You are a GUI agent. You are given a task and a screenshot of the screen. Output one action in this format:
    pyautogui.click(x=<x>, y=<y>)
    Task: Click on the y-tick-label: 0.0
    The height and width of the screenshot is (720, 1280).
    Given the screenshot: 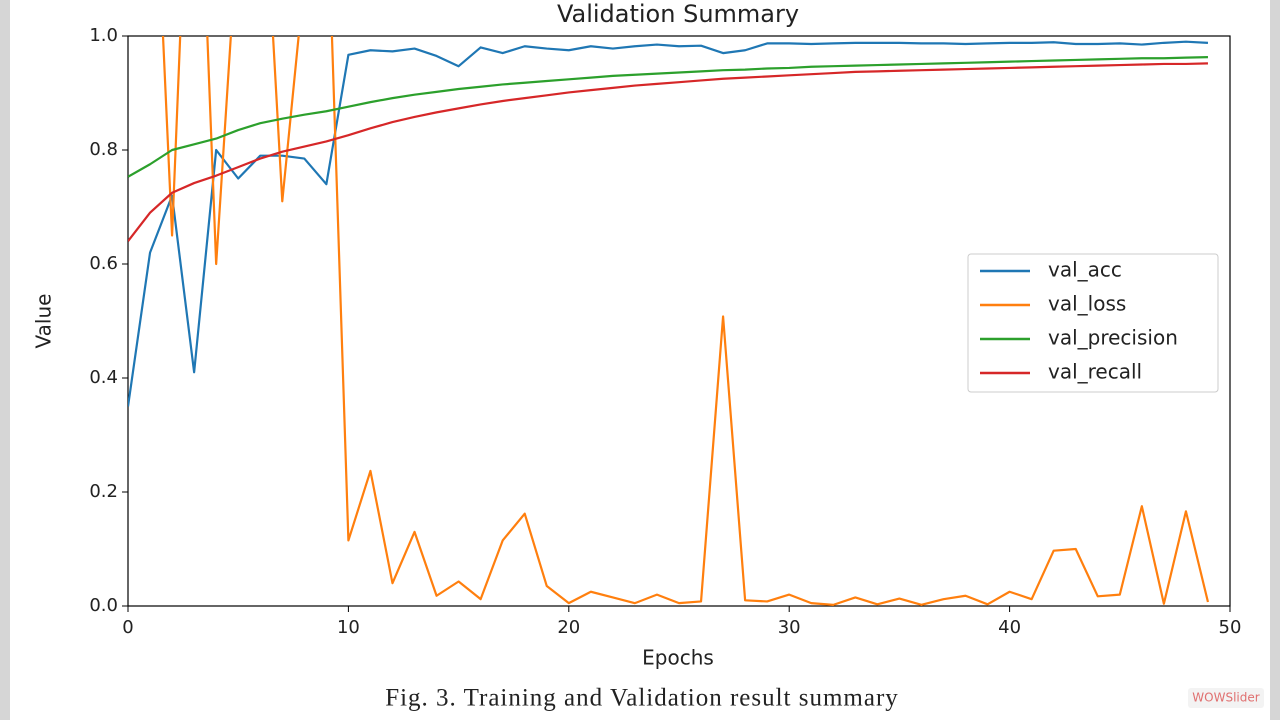 What is the action you would take?
    pyautogui.click(x=103, y=605)
    